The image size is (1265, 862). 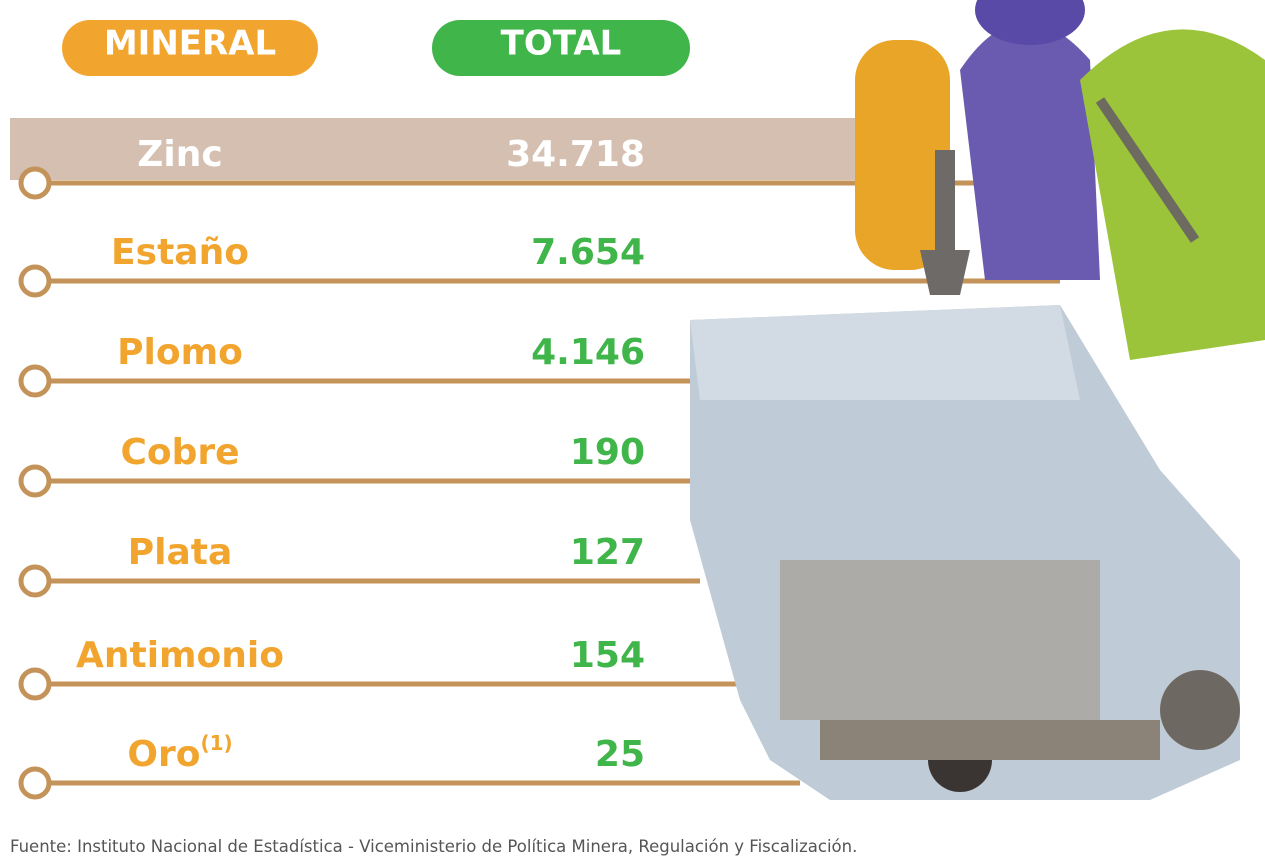 What do you see at coordinates (588, 252) in the screenshot?
I see `total-cell: 7.654` at bounding box center [588, 252].